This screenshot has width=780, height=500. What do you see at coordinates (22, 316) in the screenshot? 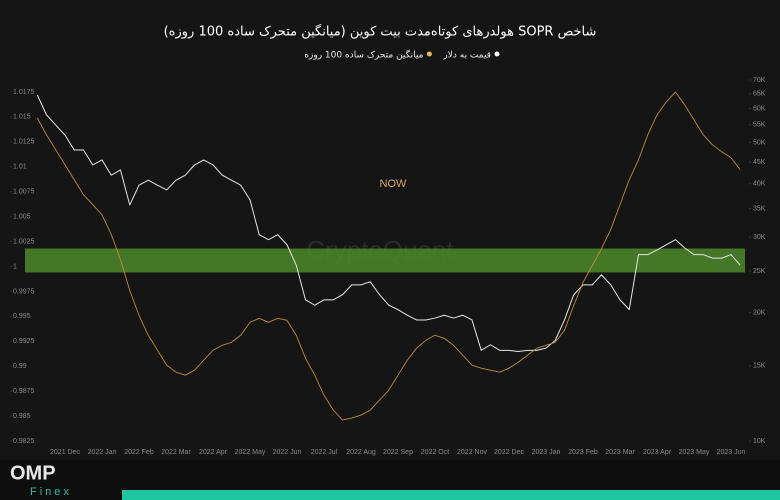
I see `y-tick-label: 0.995` at bounding box center [22, 316].